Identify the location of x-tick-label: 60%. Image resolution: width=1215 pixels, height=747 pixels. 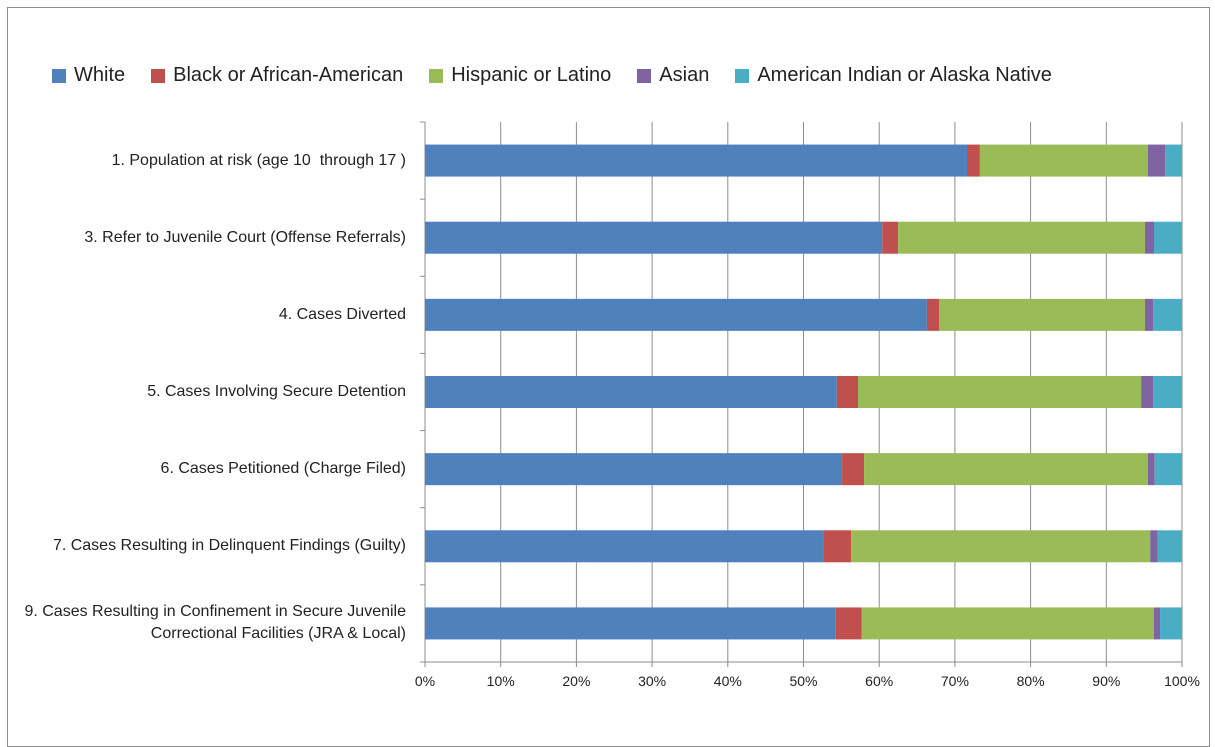
(879, 681).